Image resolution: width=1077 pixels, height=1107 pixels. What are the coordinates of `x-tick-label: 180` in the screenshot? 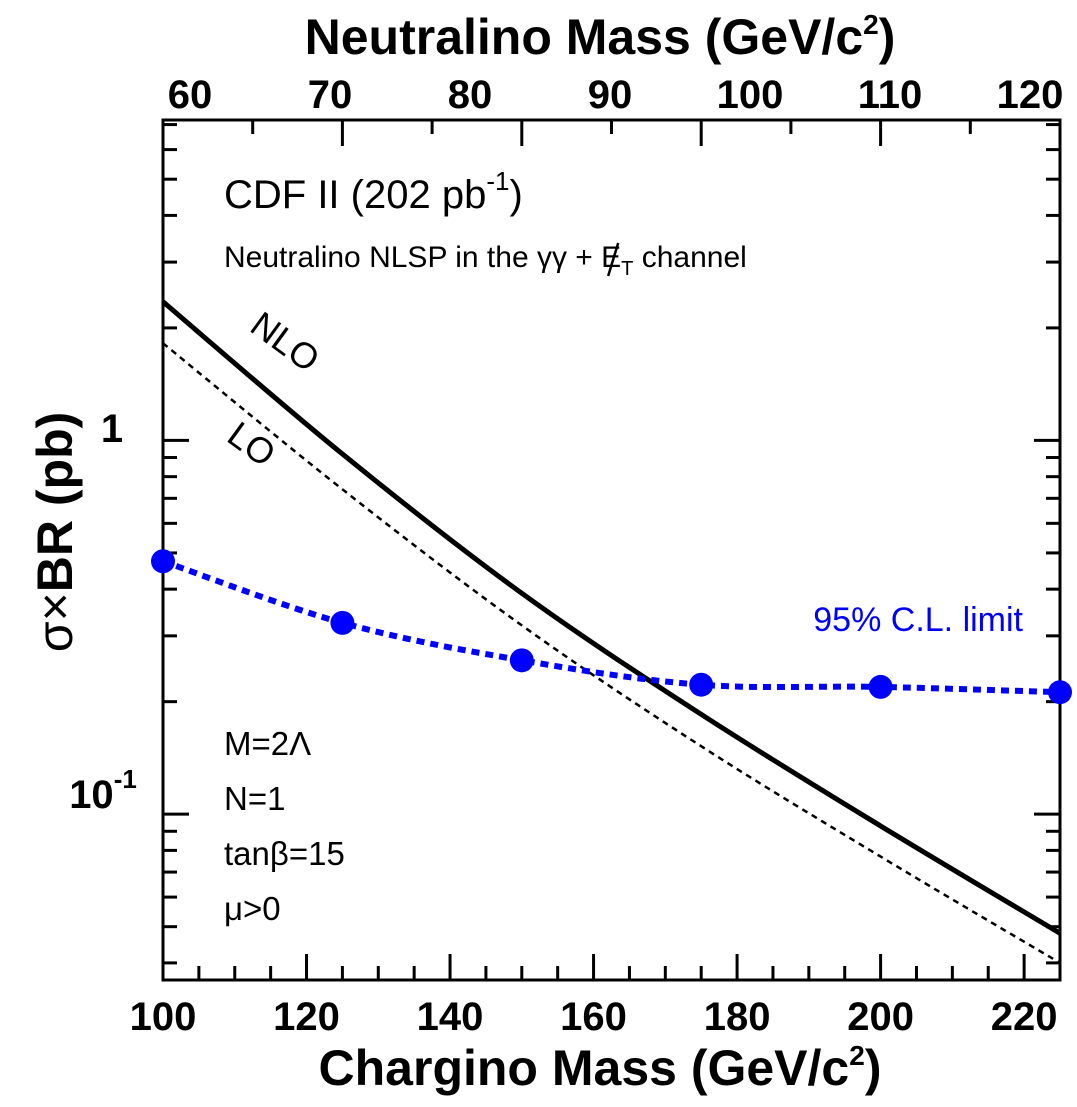 It's located at (737, 1017).